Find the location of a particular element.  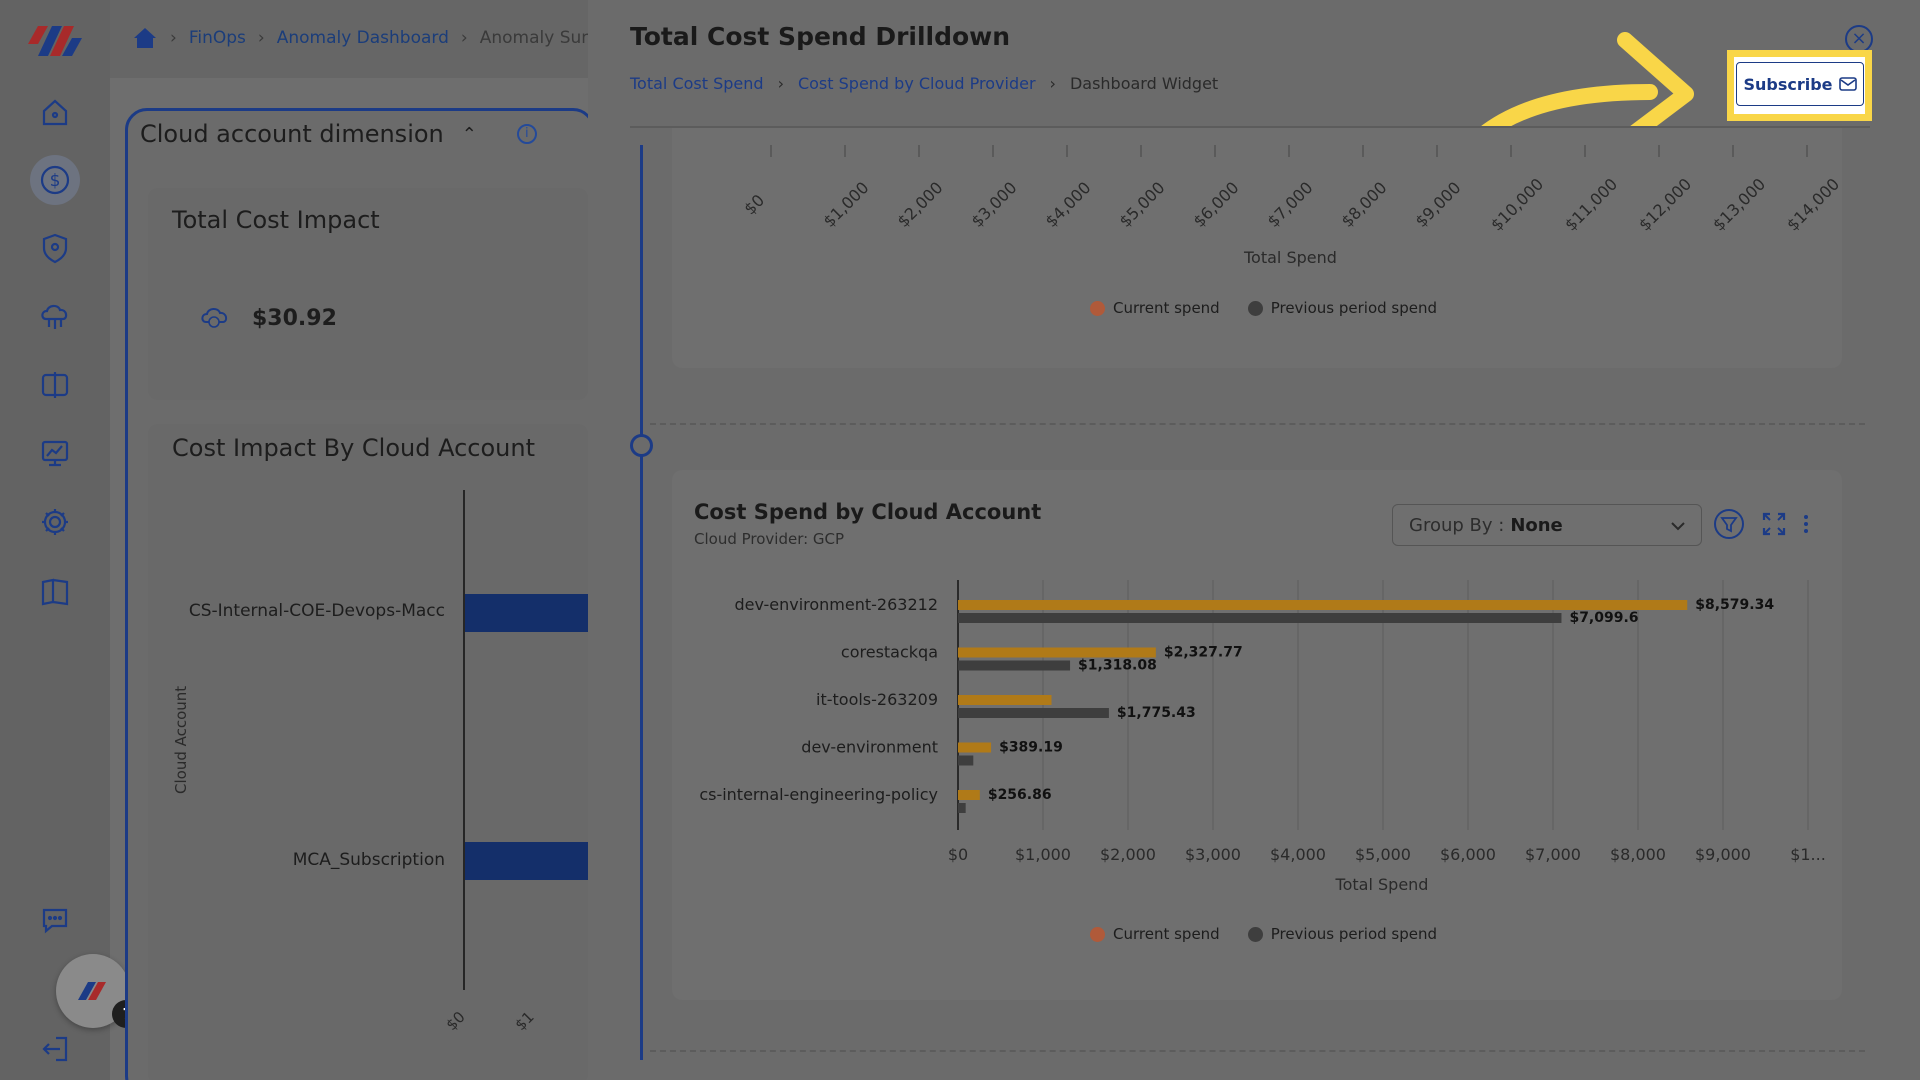

dimension-header: Cloud account dimension ⌃ i is located at coordinates (338, 134).